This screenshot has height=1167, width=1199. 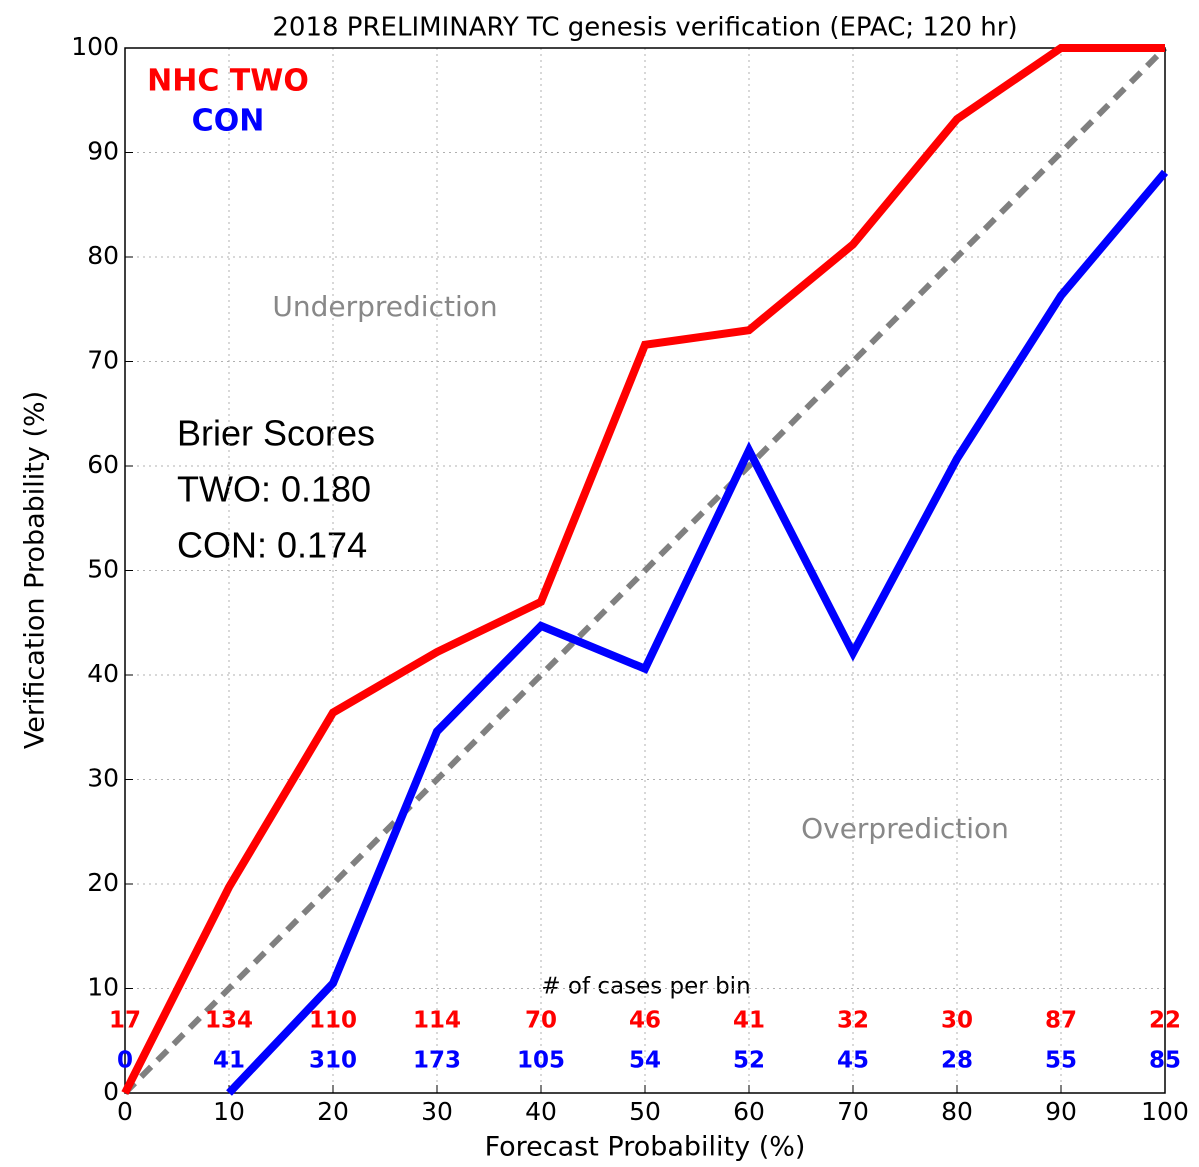 What do you see at coordinates (103, 360) in the screenshot?
I see `y-tick-label: 70` at bounding box center [103, 360].